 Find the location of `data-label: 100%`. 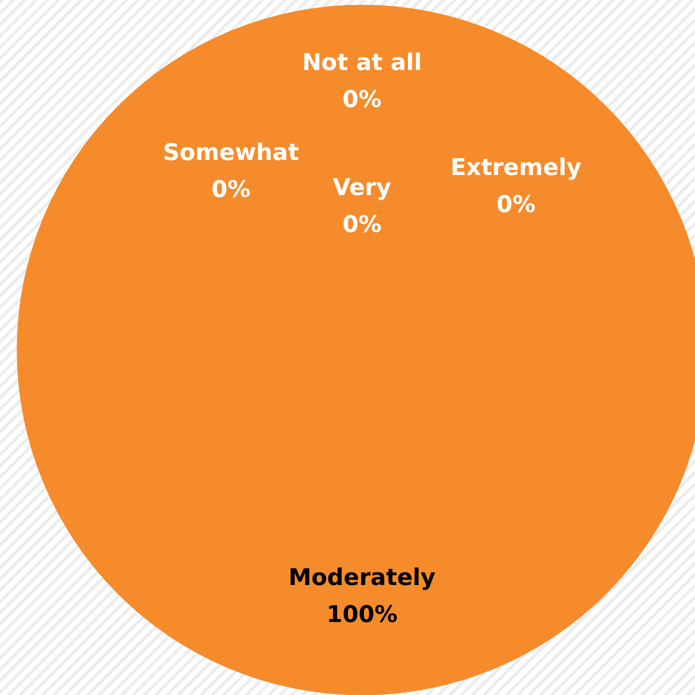

data-label: 100% is located at coordinates (362, 615).